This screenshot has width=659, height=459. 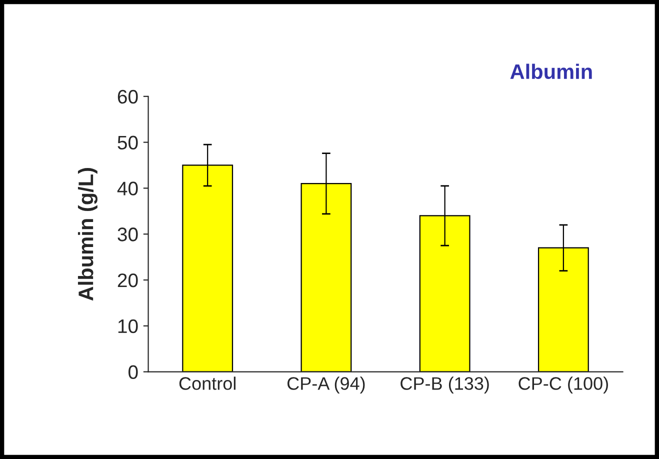 What do you see at coordinates (128, 143) in the screenshot?
I see `y-tick-label: 50` at bounding box center [128, 143].